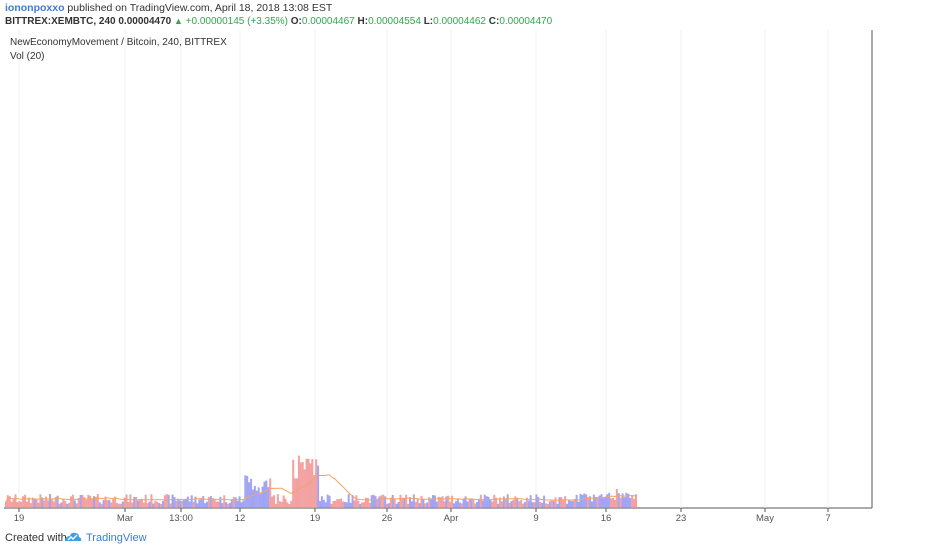 This screenshot has height=550, width=932. What do you see at coordinates (363, 21) in the screenshot?
I see `high-label: H:` at bounding box center [363, 21].